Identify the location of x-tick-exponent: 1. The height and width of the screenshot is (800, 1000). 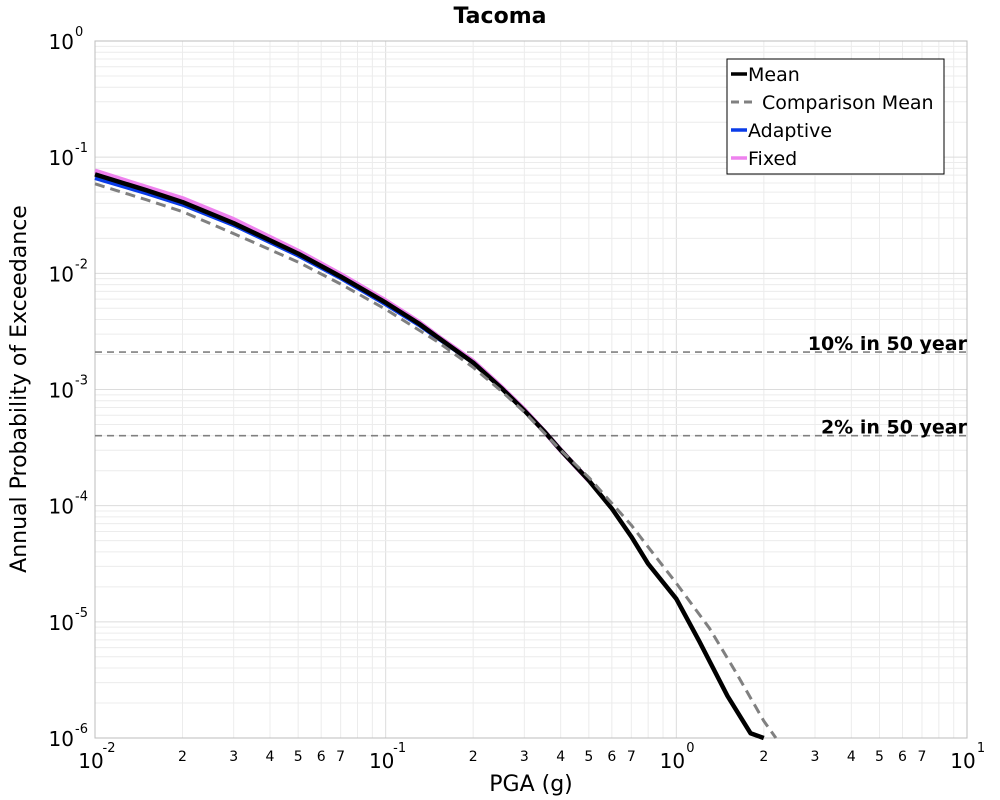
(981, 748).